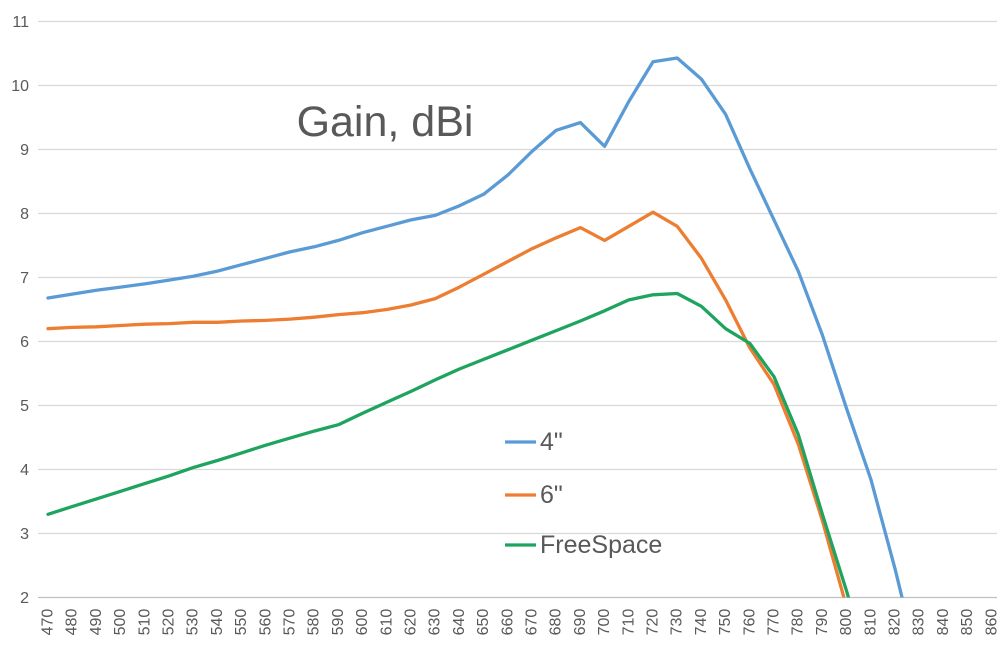 The image size is (1001, 655). Describe the element at coordinates (701, 622) in the screenshot. I see `x-axis-tick-label: 740` at that location.